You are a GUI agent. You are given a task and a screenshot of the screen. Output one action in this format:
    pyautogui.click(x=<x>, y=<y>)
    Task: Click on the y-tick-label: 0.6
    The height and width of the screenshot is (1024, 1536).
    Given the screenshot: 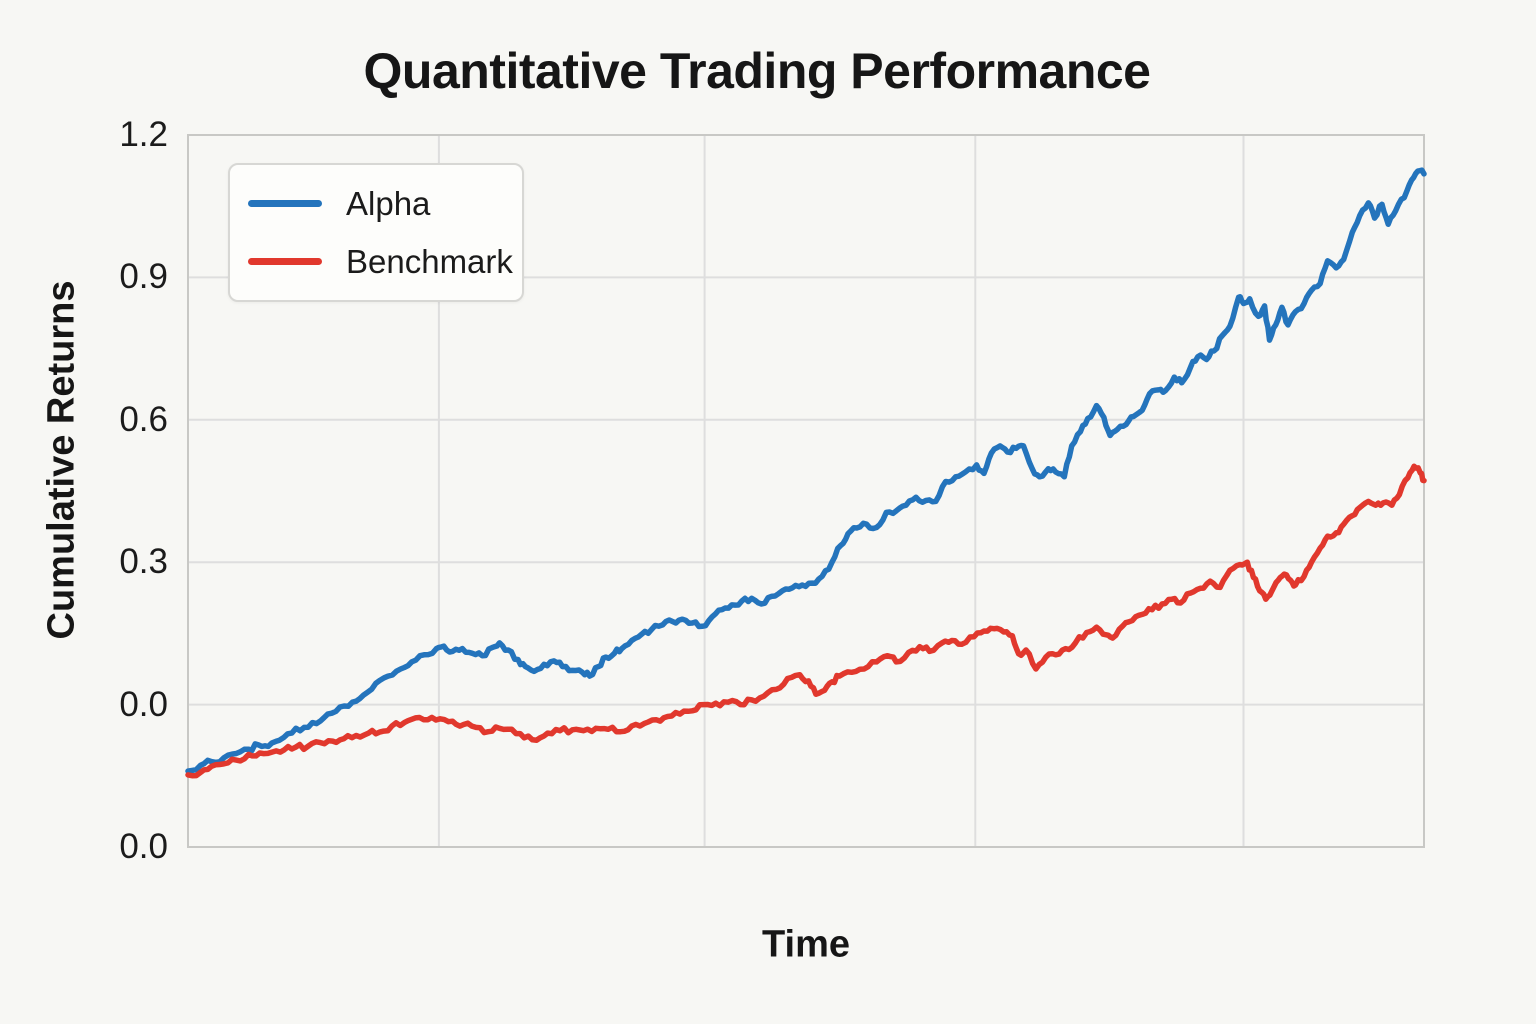 What is the action you would take?
    pyautogui.click(x=143, y=419)
    